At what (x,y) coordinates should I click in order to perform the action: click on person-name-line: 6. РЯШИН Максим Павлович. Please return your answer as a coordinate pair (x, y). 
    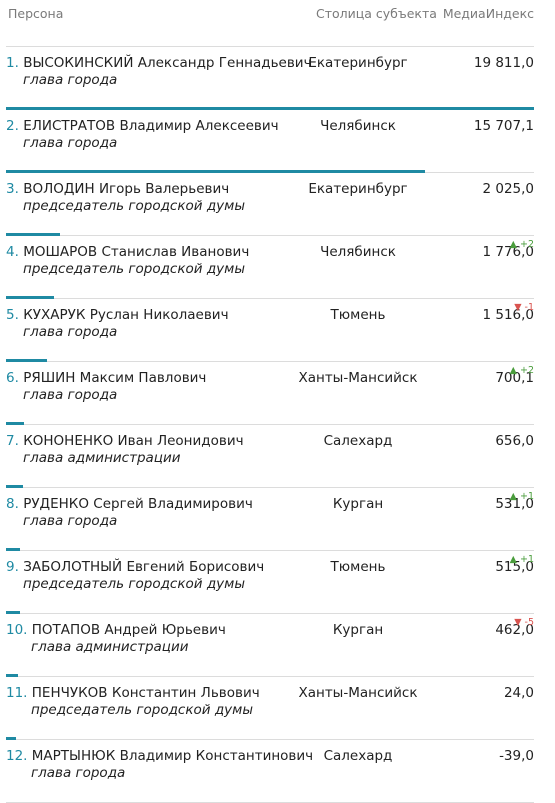
    Looking at the image, I should click on (106, 378).